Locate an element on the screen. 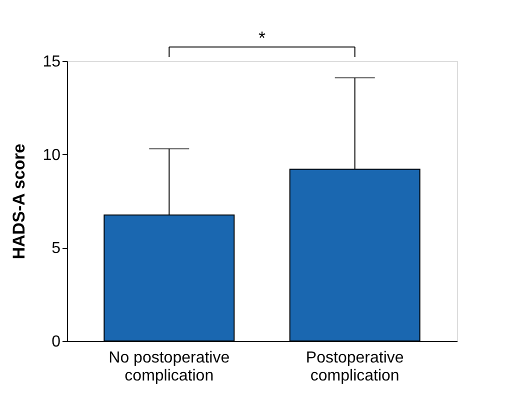 The width and height of the screenshot is (520, 397). y-axis-title: HADS-A score is located at coordinates (19, 202).